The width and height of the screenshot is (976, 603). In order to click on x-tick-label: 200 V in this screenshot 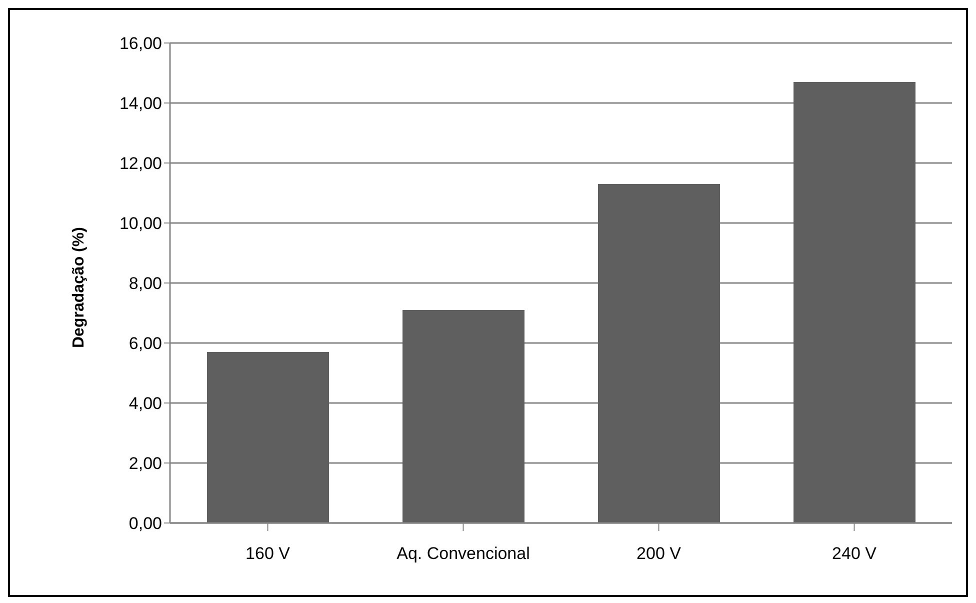, I will do `click(659, 554)`.